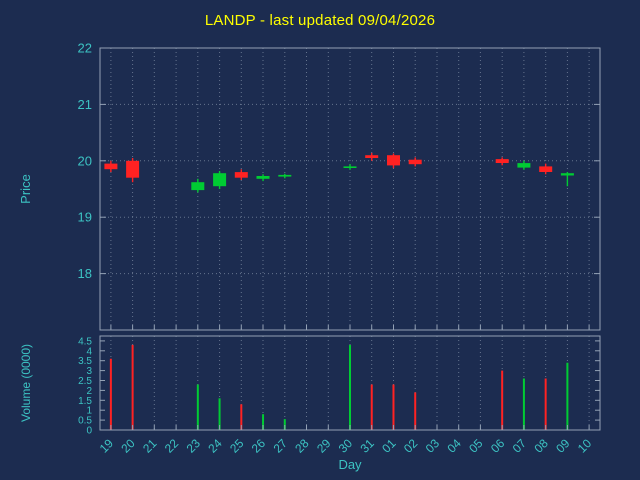  I want to click on x-tick-label: 08, so click(541, 446).